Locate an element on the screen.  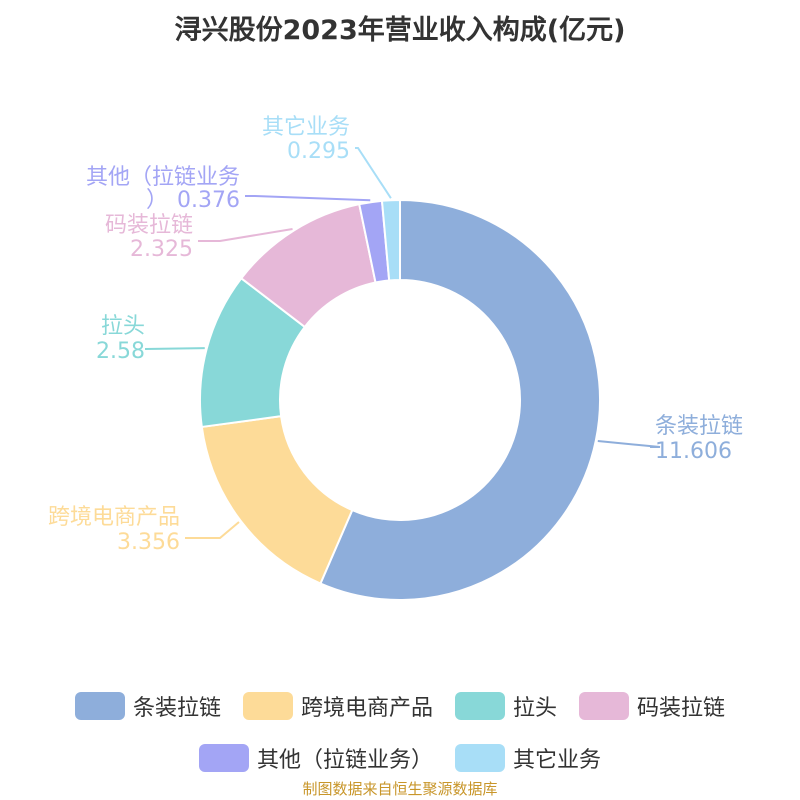
legend-item-tiaozhuang: 条装拉链 is located at coordinates (147, 706).